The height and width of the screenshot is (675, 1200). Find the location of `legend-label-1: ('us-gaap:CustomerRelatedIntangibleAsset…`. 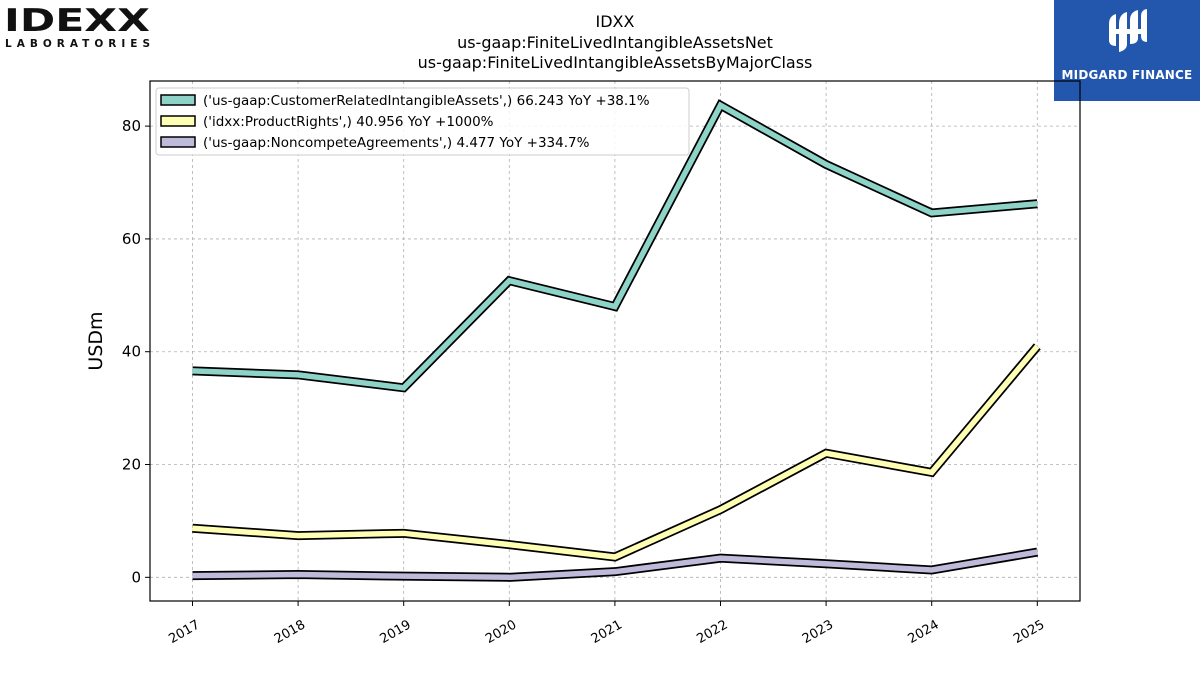

legend-label-1: ('us-gaap:CustomerRelatedIntangibleAsset… is located at coordinates (426, 101).